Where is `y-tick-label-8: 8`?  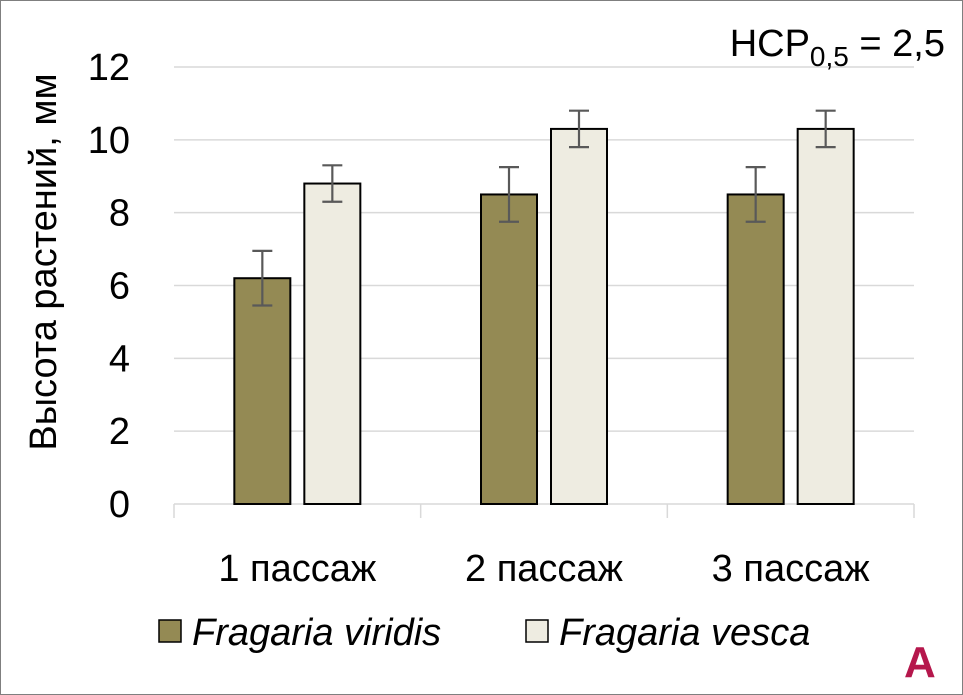
y-tick-label-8: 8 is located at coordinates (119, 214).